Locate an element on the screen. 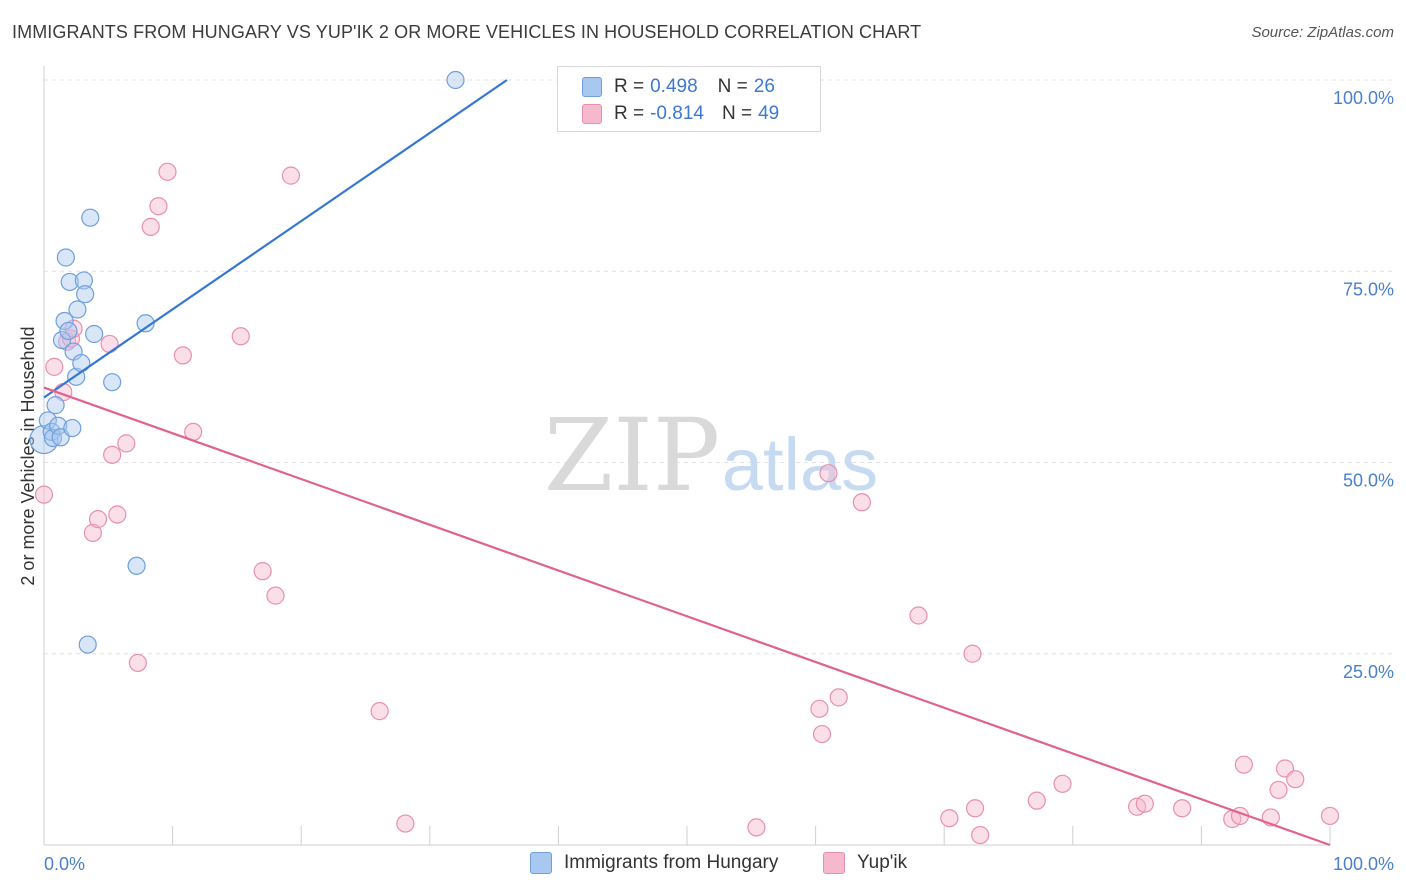 The image size is (1406, 892). legend-row-hungary: R = 0.498 N = 26 is located at coordinates (678, 87).